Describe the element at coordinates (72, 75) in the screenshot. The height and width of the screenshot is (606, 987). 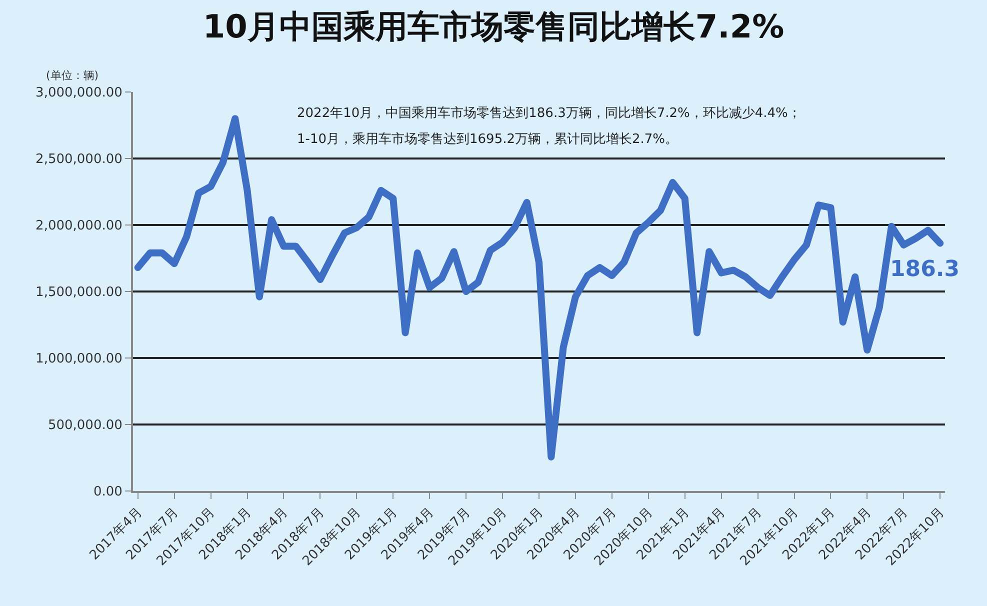
I see `y-axis-title: (单位：辆)` at that location.